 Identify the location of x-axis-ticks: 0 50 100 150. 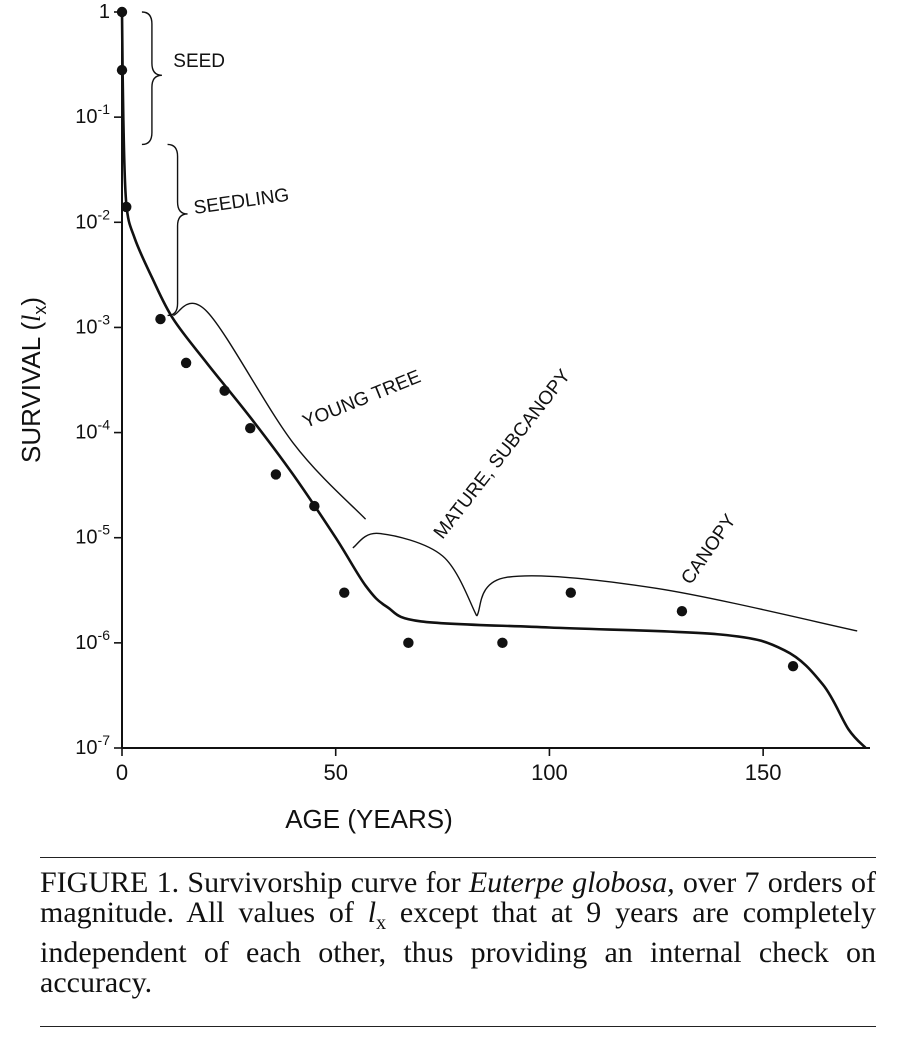
(449, 766).